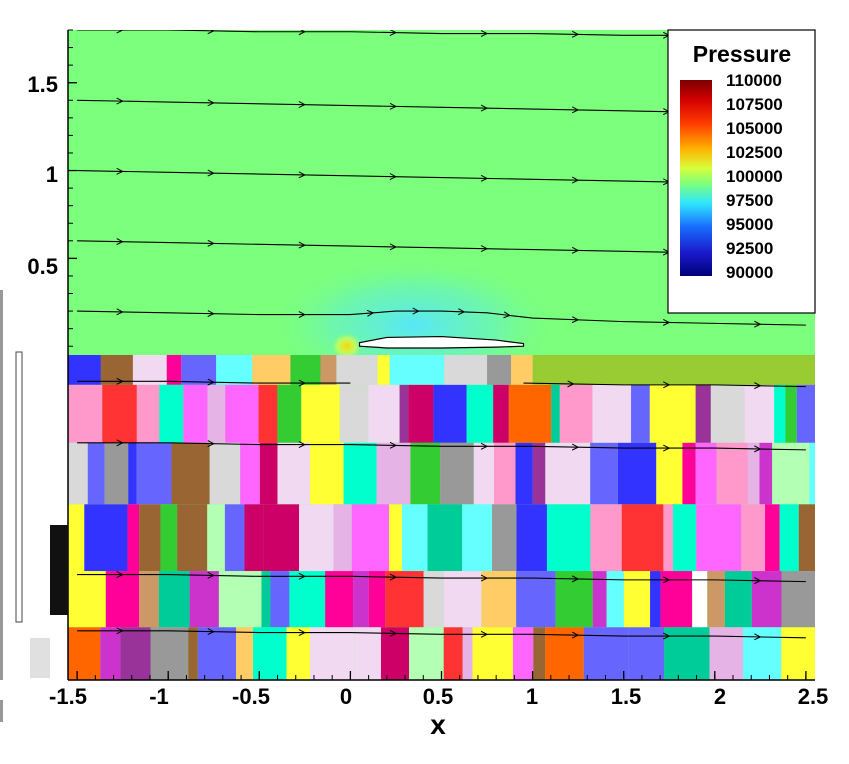 This screenshot has width=849, height=764. I want to click on x-tick-label-neg1: -1, so click(159, 696).